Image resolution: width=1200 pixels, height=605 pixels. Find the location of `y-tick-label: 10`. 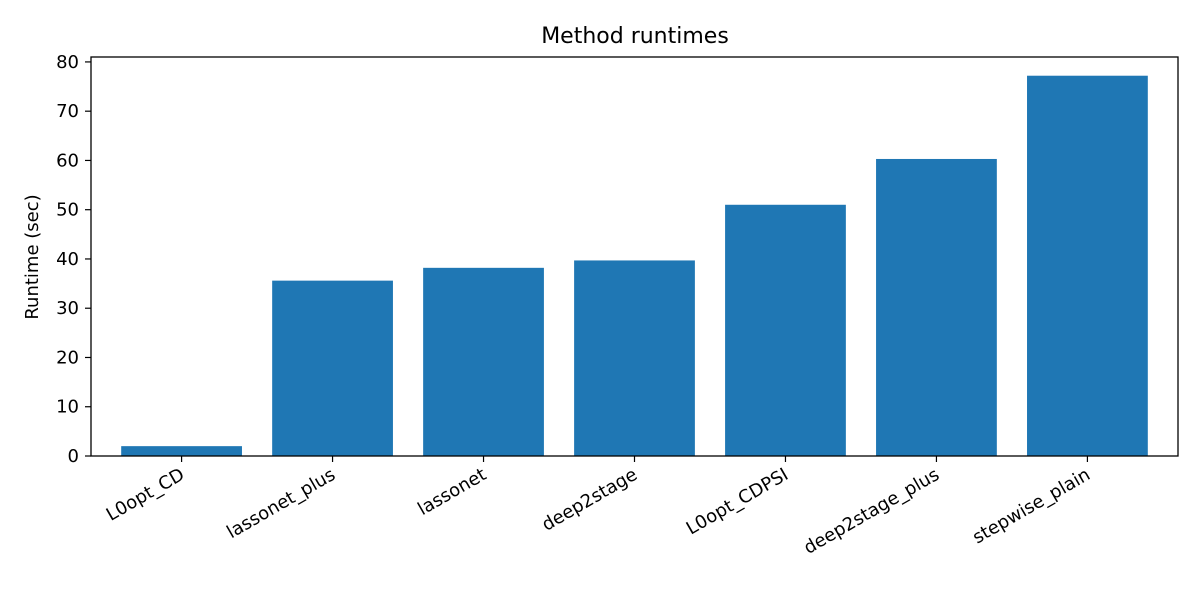

y-tick-label: 10 is located at coordinates (67, 407).